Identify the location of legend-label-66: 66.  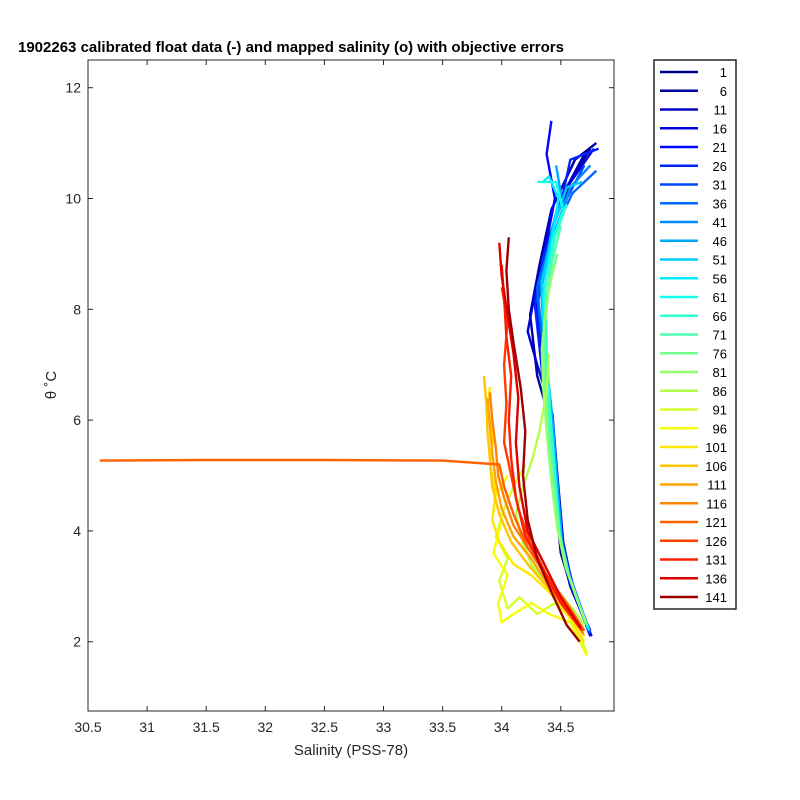
(720, 316).